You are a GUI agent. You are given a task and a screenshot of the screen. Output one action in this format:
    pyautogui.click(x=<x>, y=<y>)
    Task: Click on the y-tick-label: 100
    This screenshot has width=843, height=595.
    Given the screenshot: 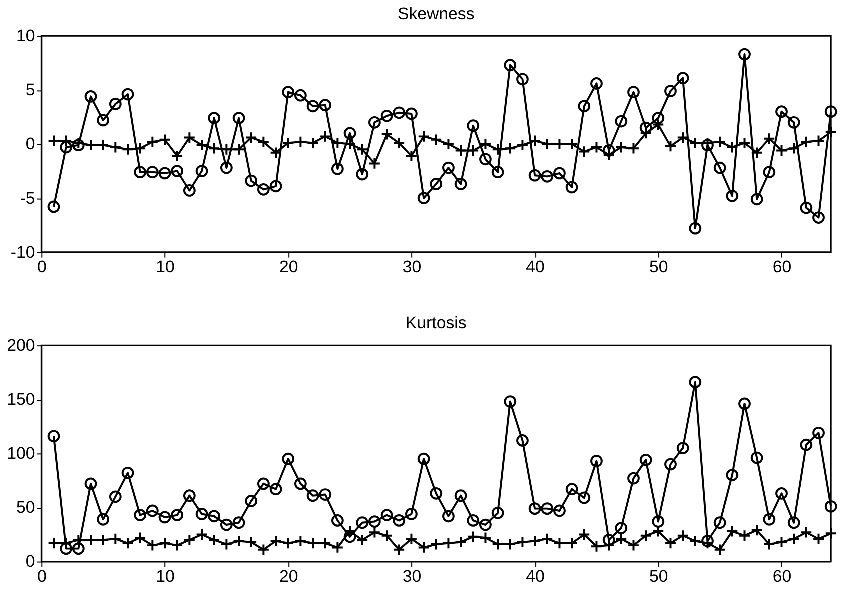 What is the action you would take?
    pyautogui.click(x=21, y=454)
    